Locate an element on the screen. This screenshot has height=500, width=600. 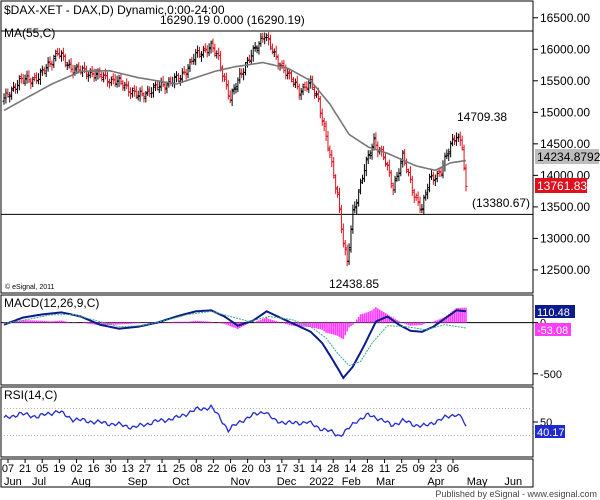
x-day-label: 25 is located at coordinates (402, 469).